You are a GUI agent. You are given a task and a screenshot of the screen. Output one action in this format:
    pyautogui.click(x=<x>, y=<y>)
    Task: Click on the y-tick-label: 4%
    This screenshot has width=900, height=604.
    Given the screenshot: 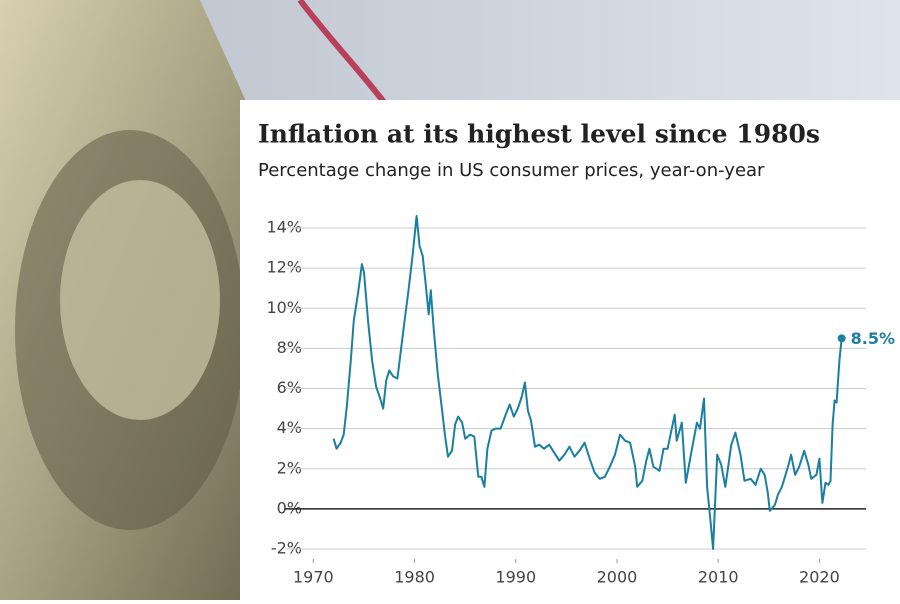 What is the action you would take?
    pyautogui.click(x=289, y=427)
    